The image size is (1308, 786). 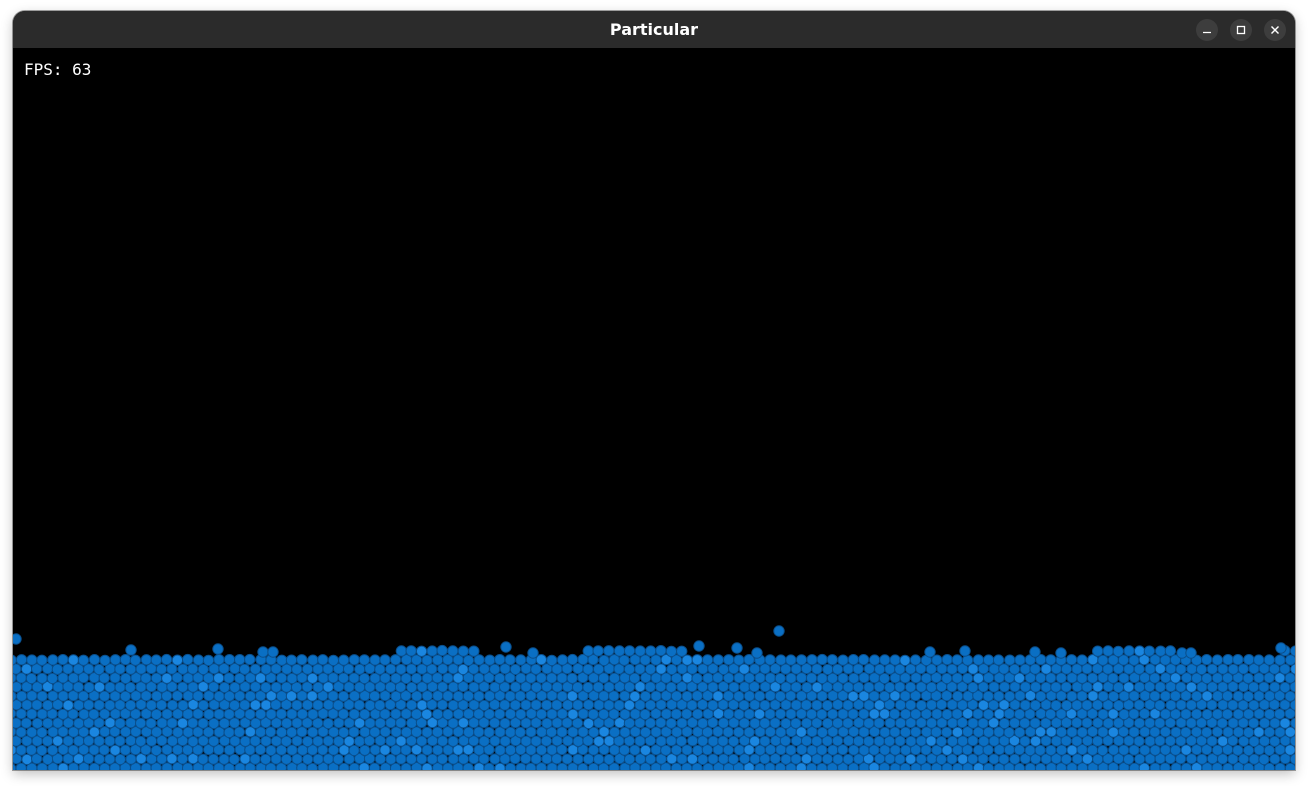 I want to click on maximize-icon, so click(x=1241, y=30).